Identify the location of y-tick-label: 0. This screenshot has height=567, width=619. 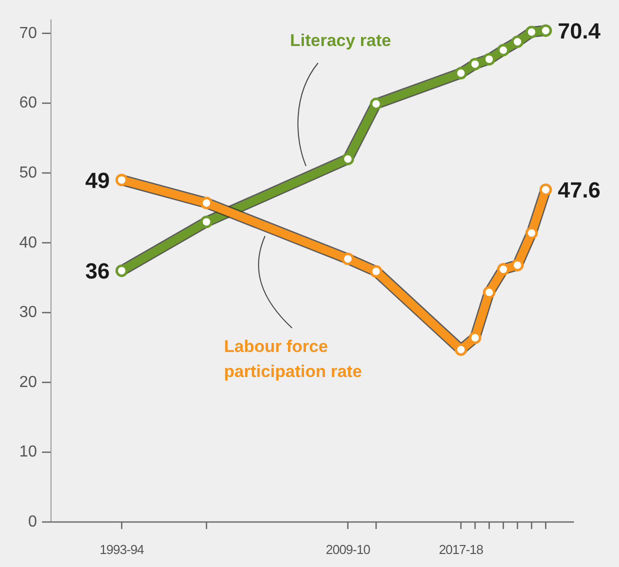
(33, 522).